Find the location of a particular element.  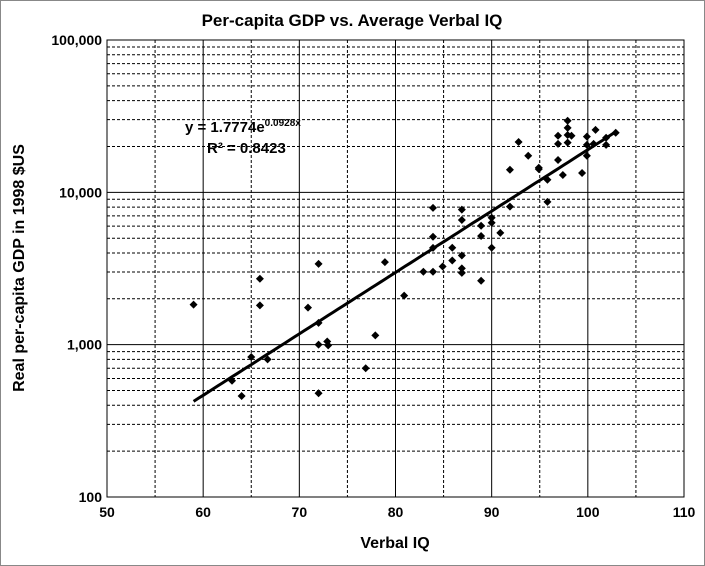

x-tick-label: 110 is located at coordinates (684, 512).